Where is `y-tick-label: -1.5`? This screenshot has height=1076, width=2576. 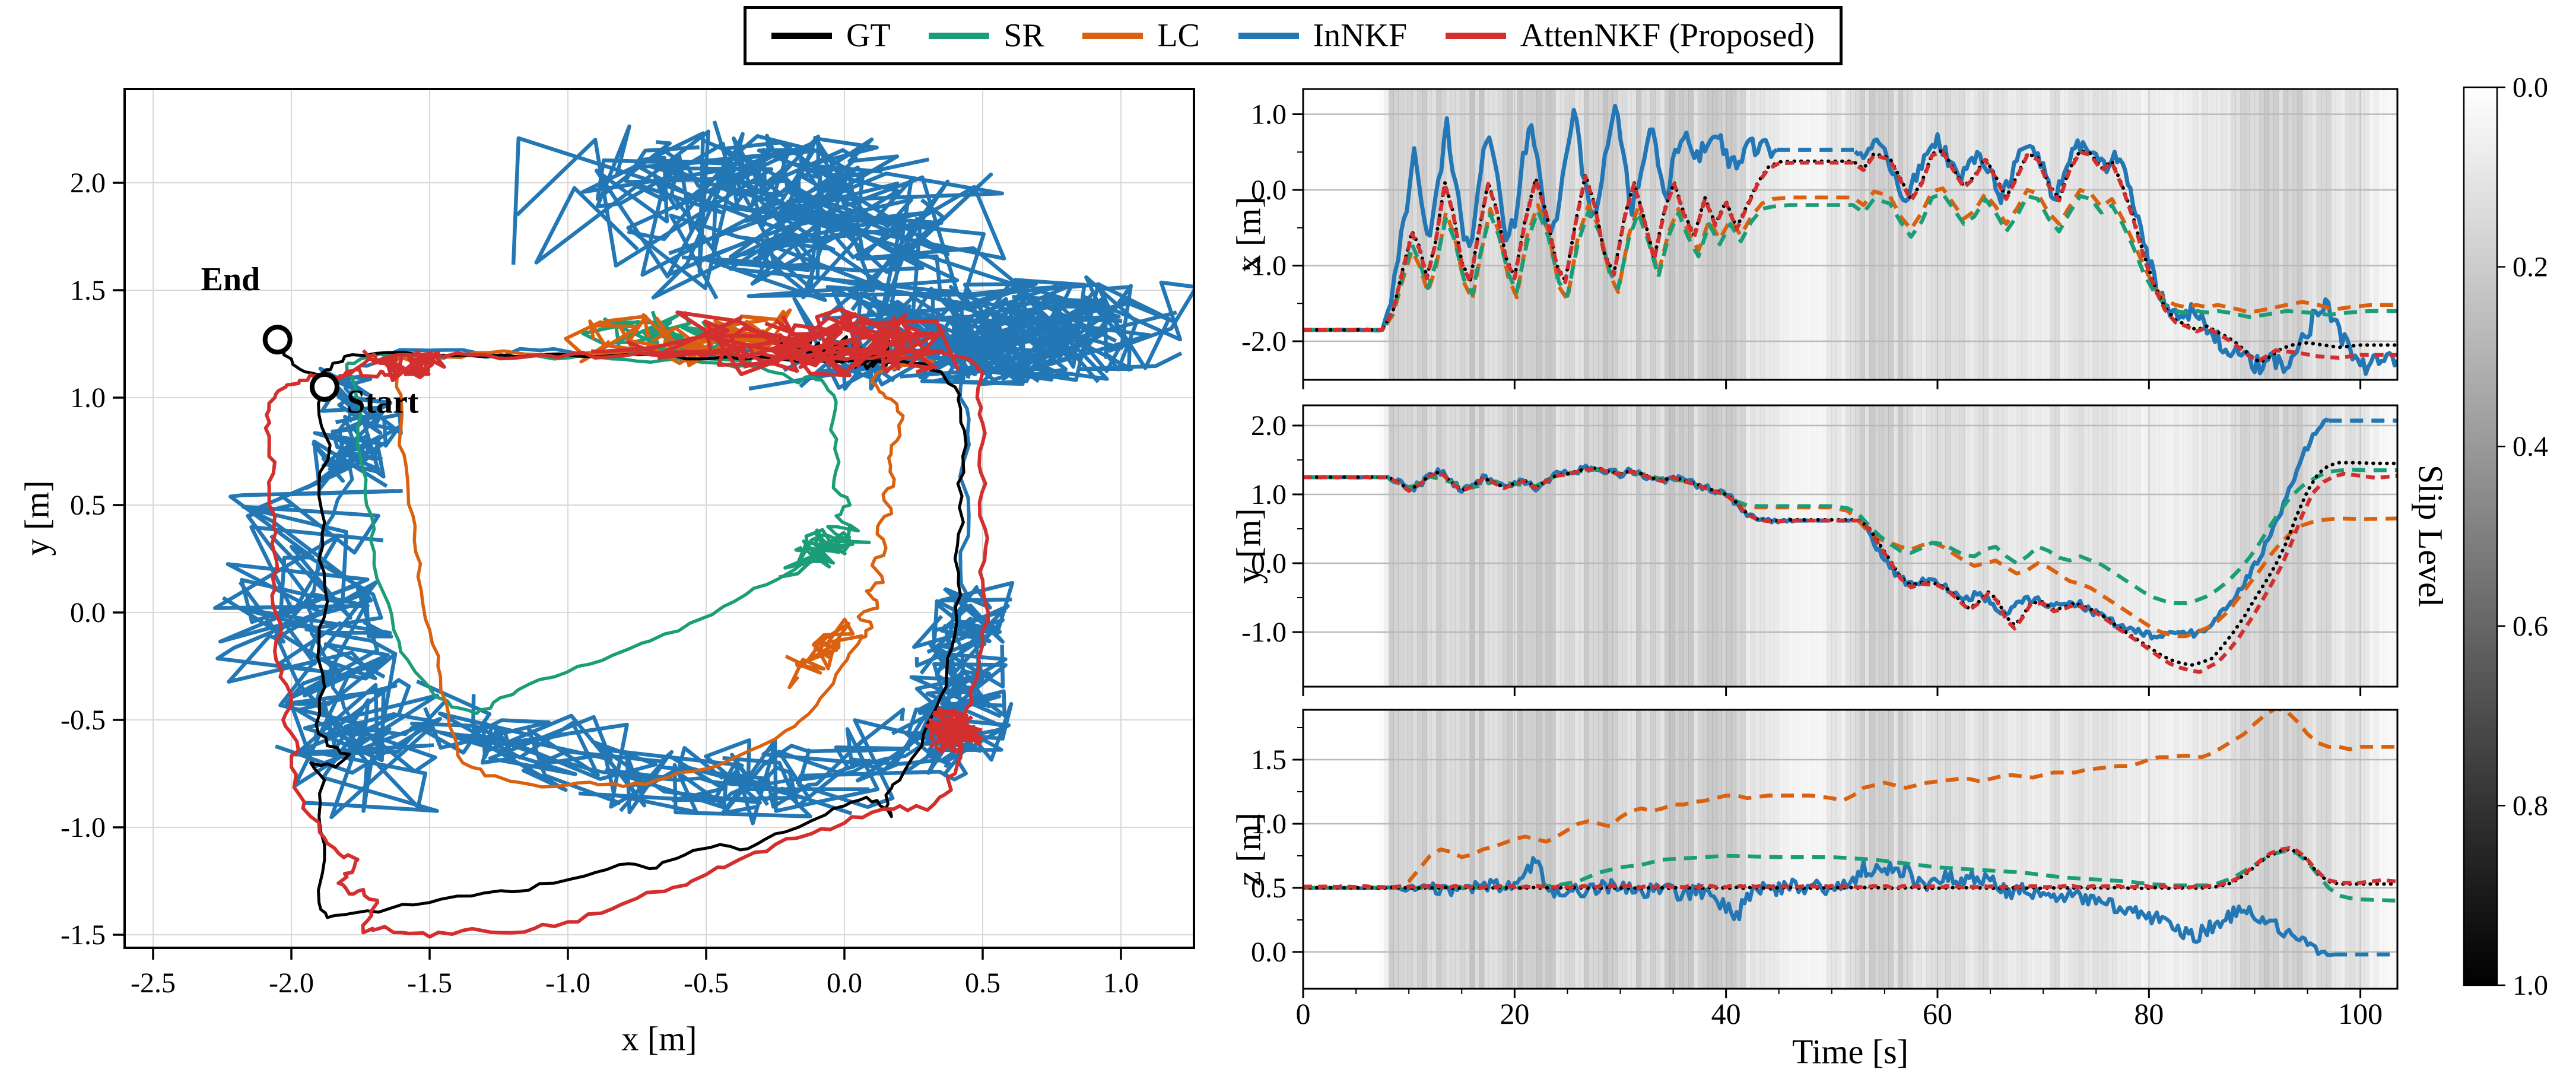
y-tick-label: -1.5 is located at coordinates (83, 935).